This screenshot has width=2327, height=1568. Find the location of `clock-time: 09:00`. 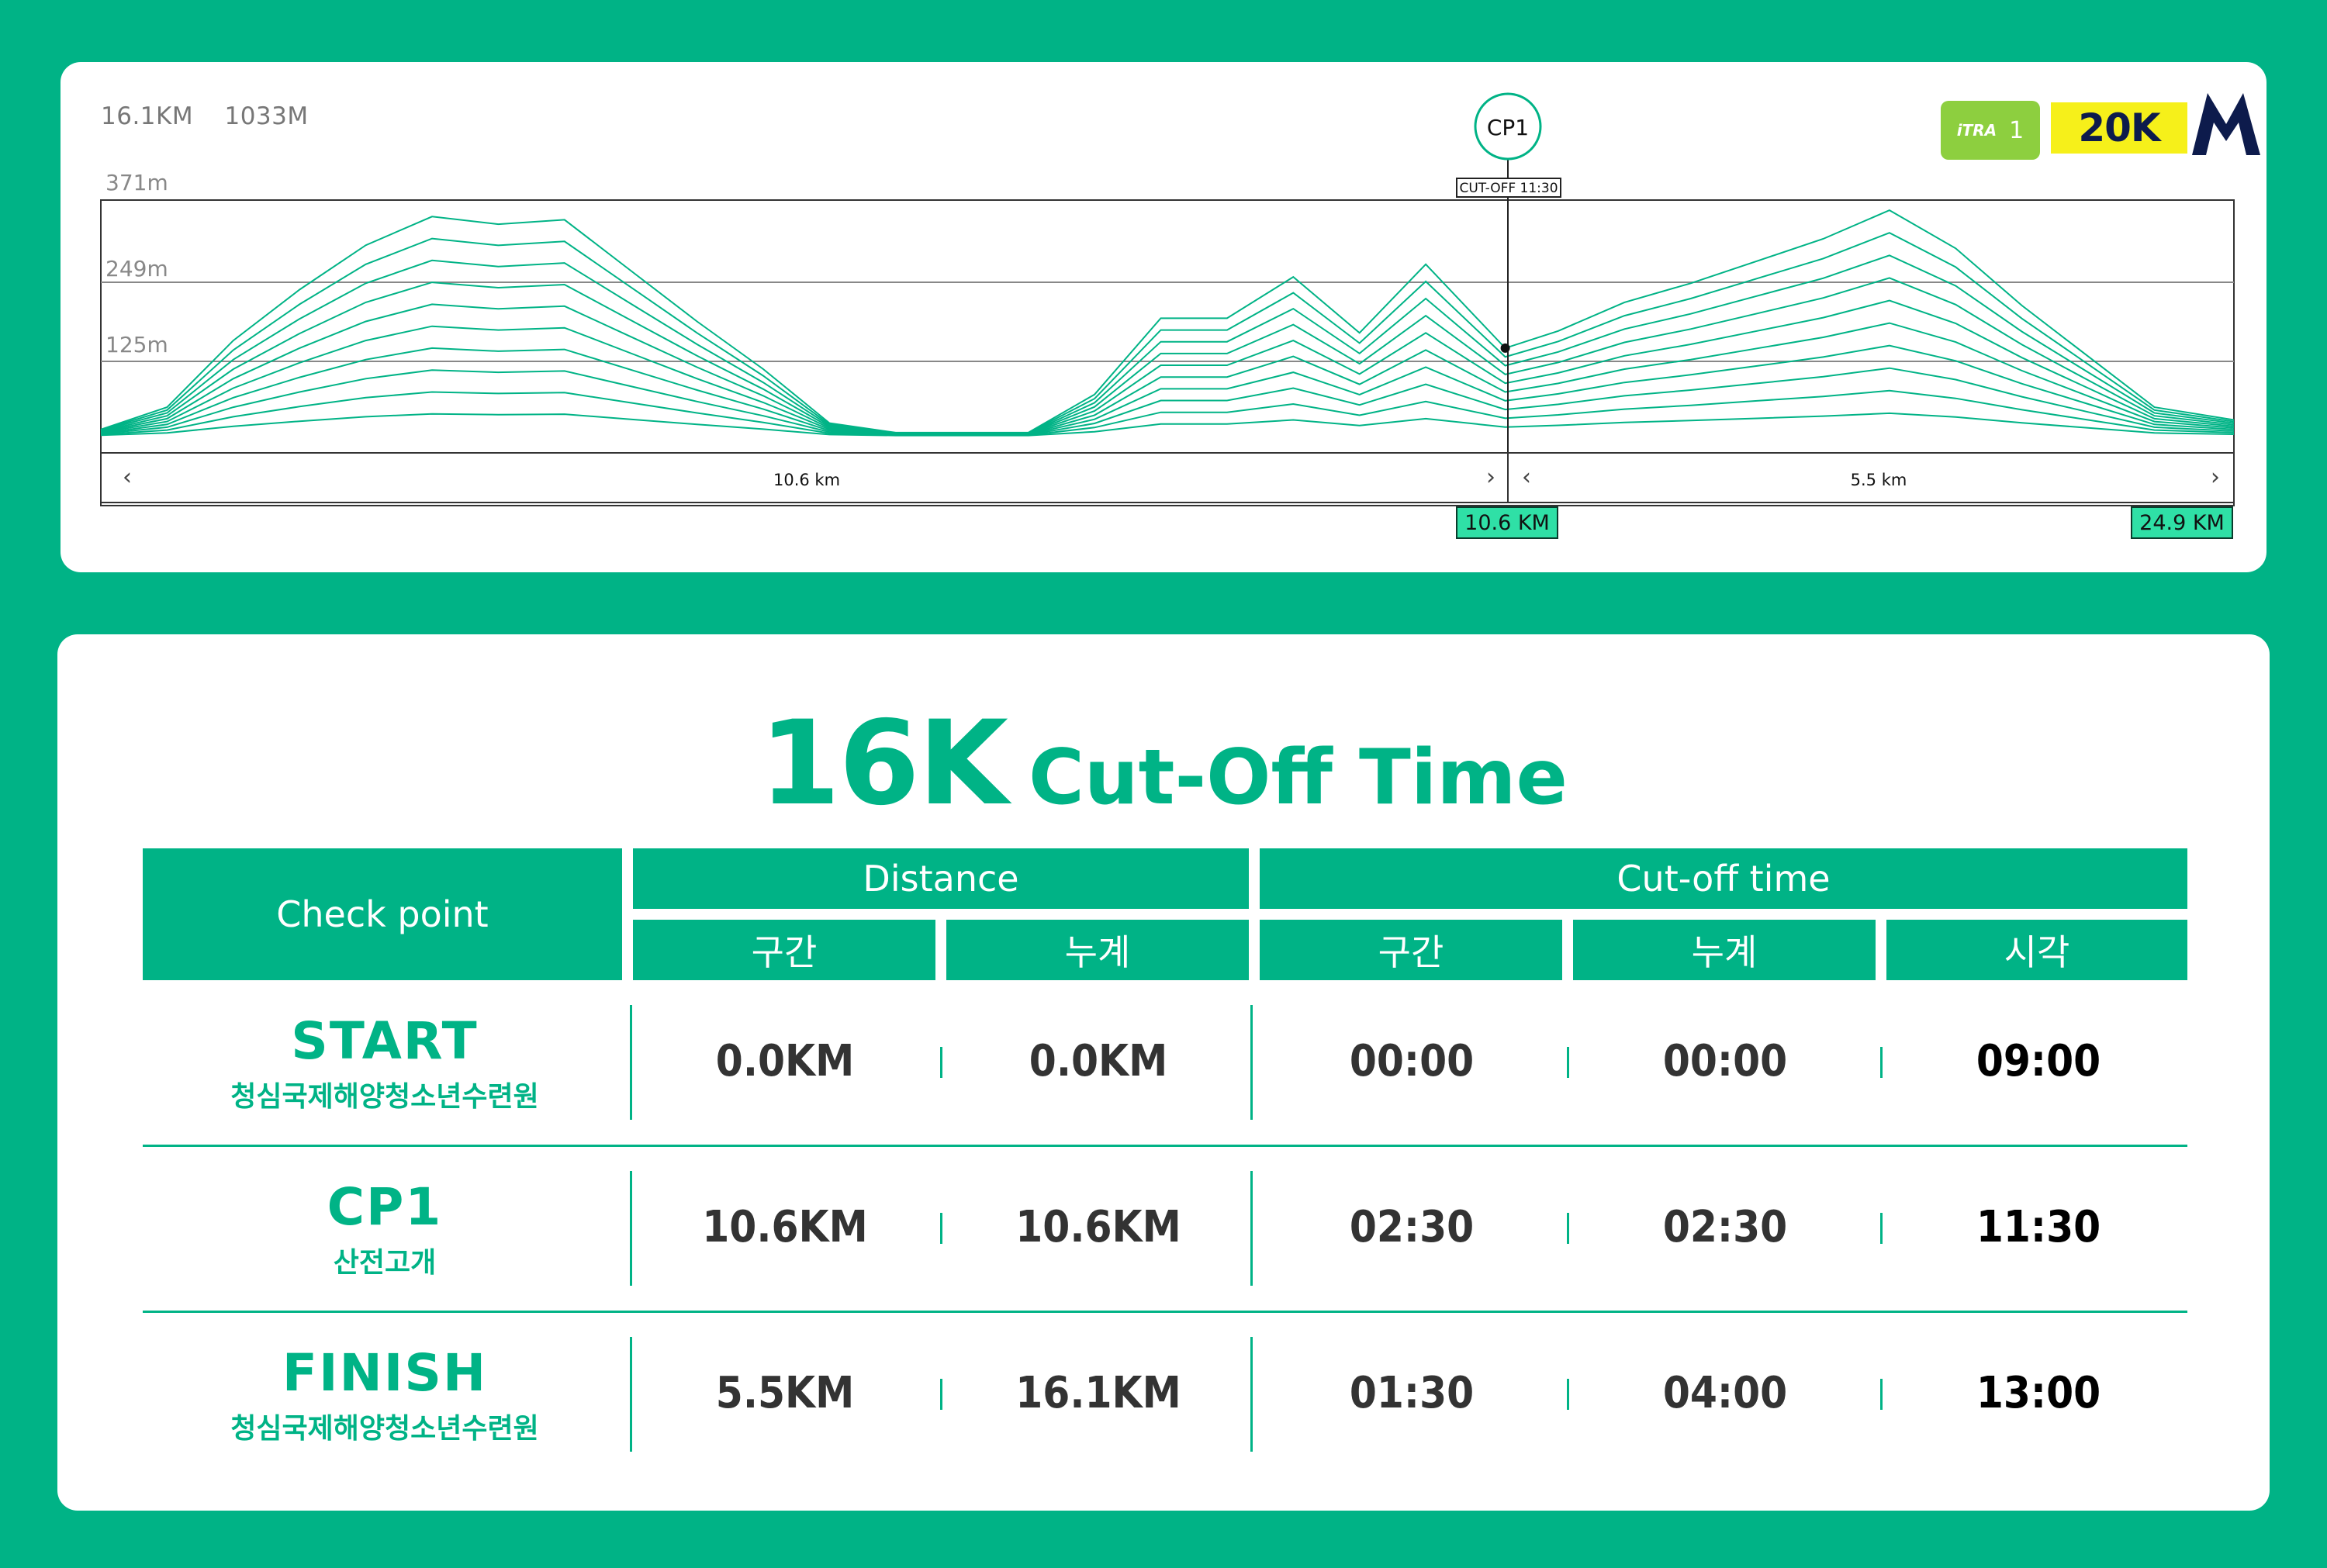

clock-time: 09:00 is located at coordinates (2038, 1061).